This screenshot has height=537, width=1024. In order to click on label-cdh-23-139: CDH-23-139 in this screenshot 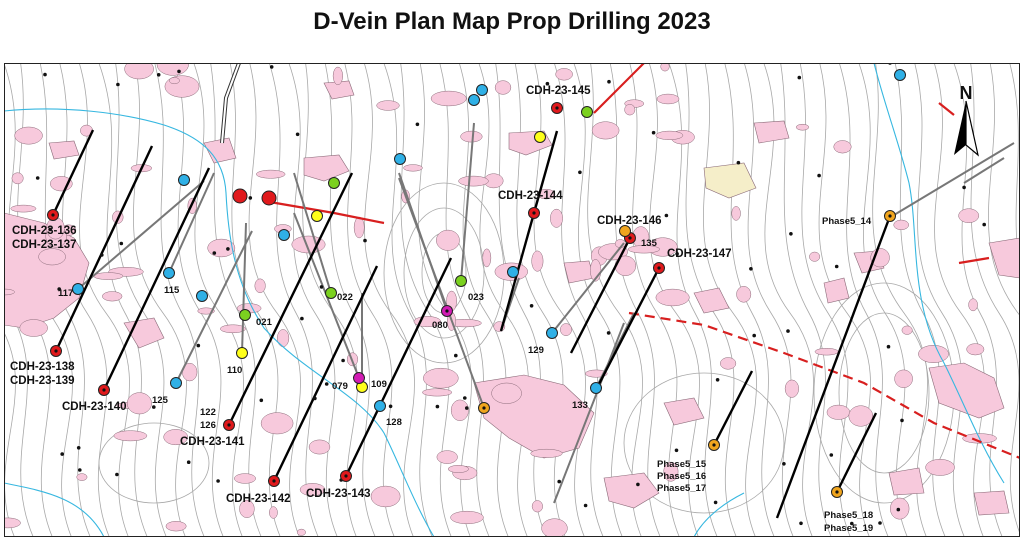, I will do `click(42, 381)`.